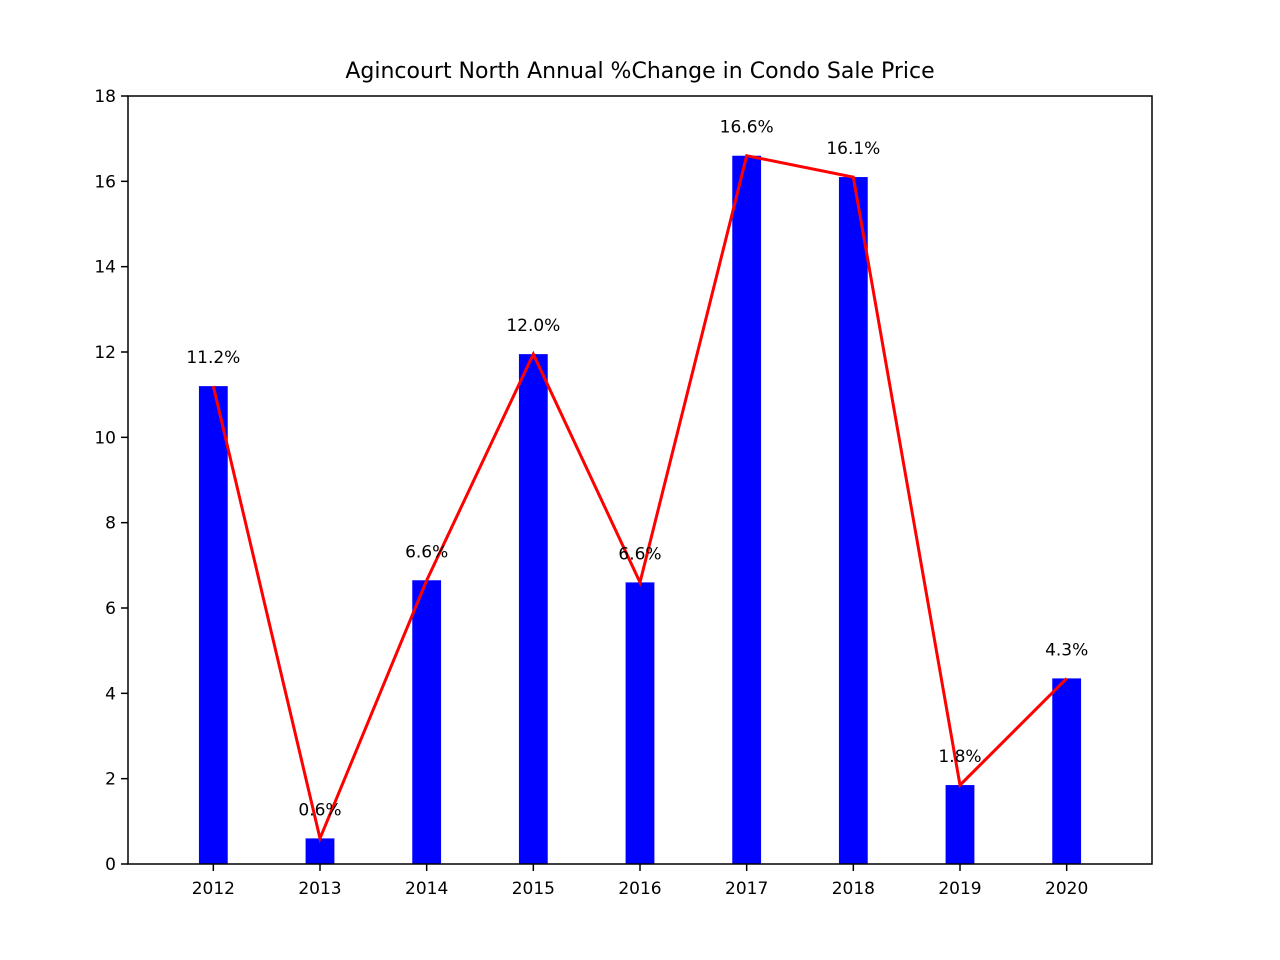 Image resolution: width=1280 pixels, height=960 pixels. Describe the element at coordinates (853, 149) in the screenshot. I see `data-label-2018: 16.1%` at that location.